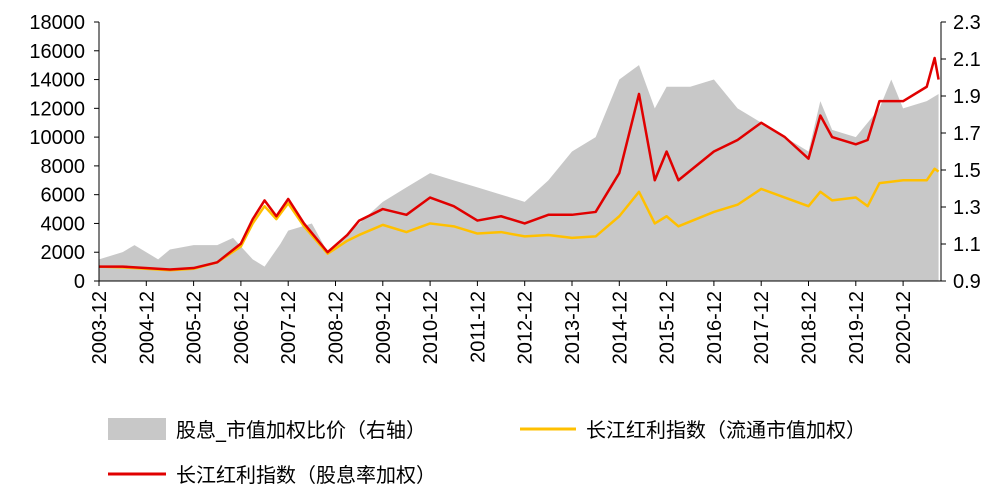 Image resolution: width=1008 pixels, height=501 pixels. Describe the element at coordinates (337, 327) in the screenshot. I see `x-tick-label: 2008-12` at that location.